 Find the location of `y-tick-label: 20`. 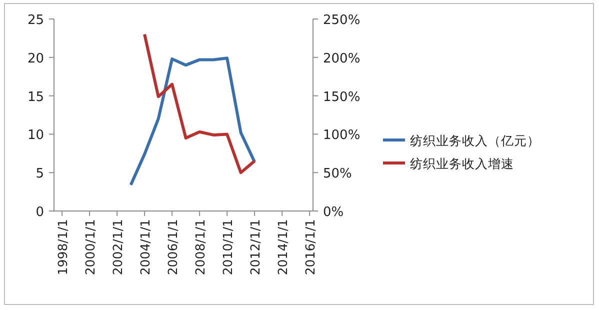

y-tick-label: 20 is located at coordinates (35, 58).